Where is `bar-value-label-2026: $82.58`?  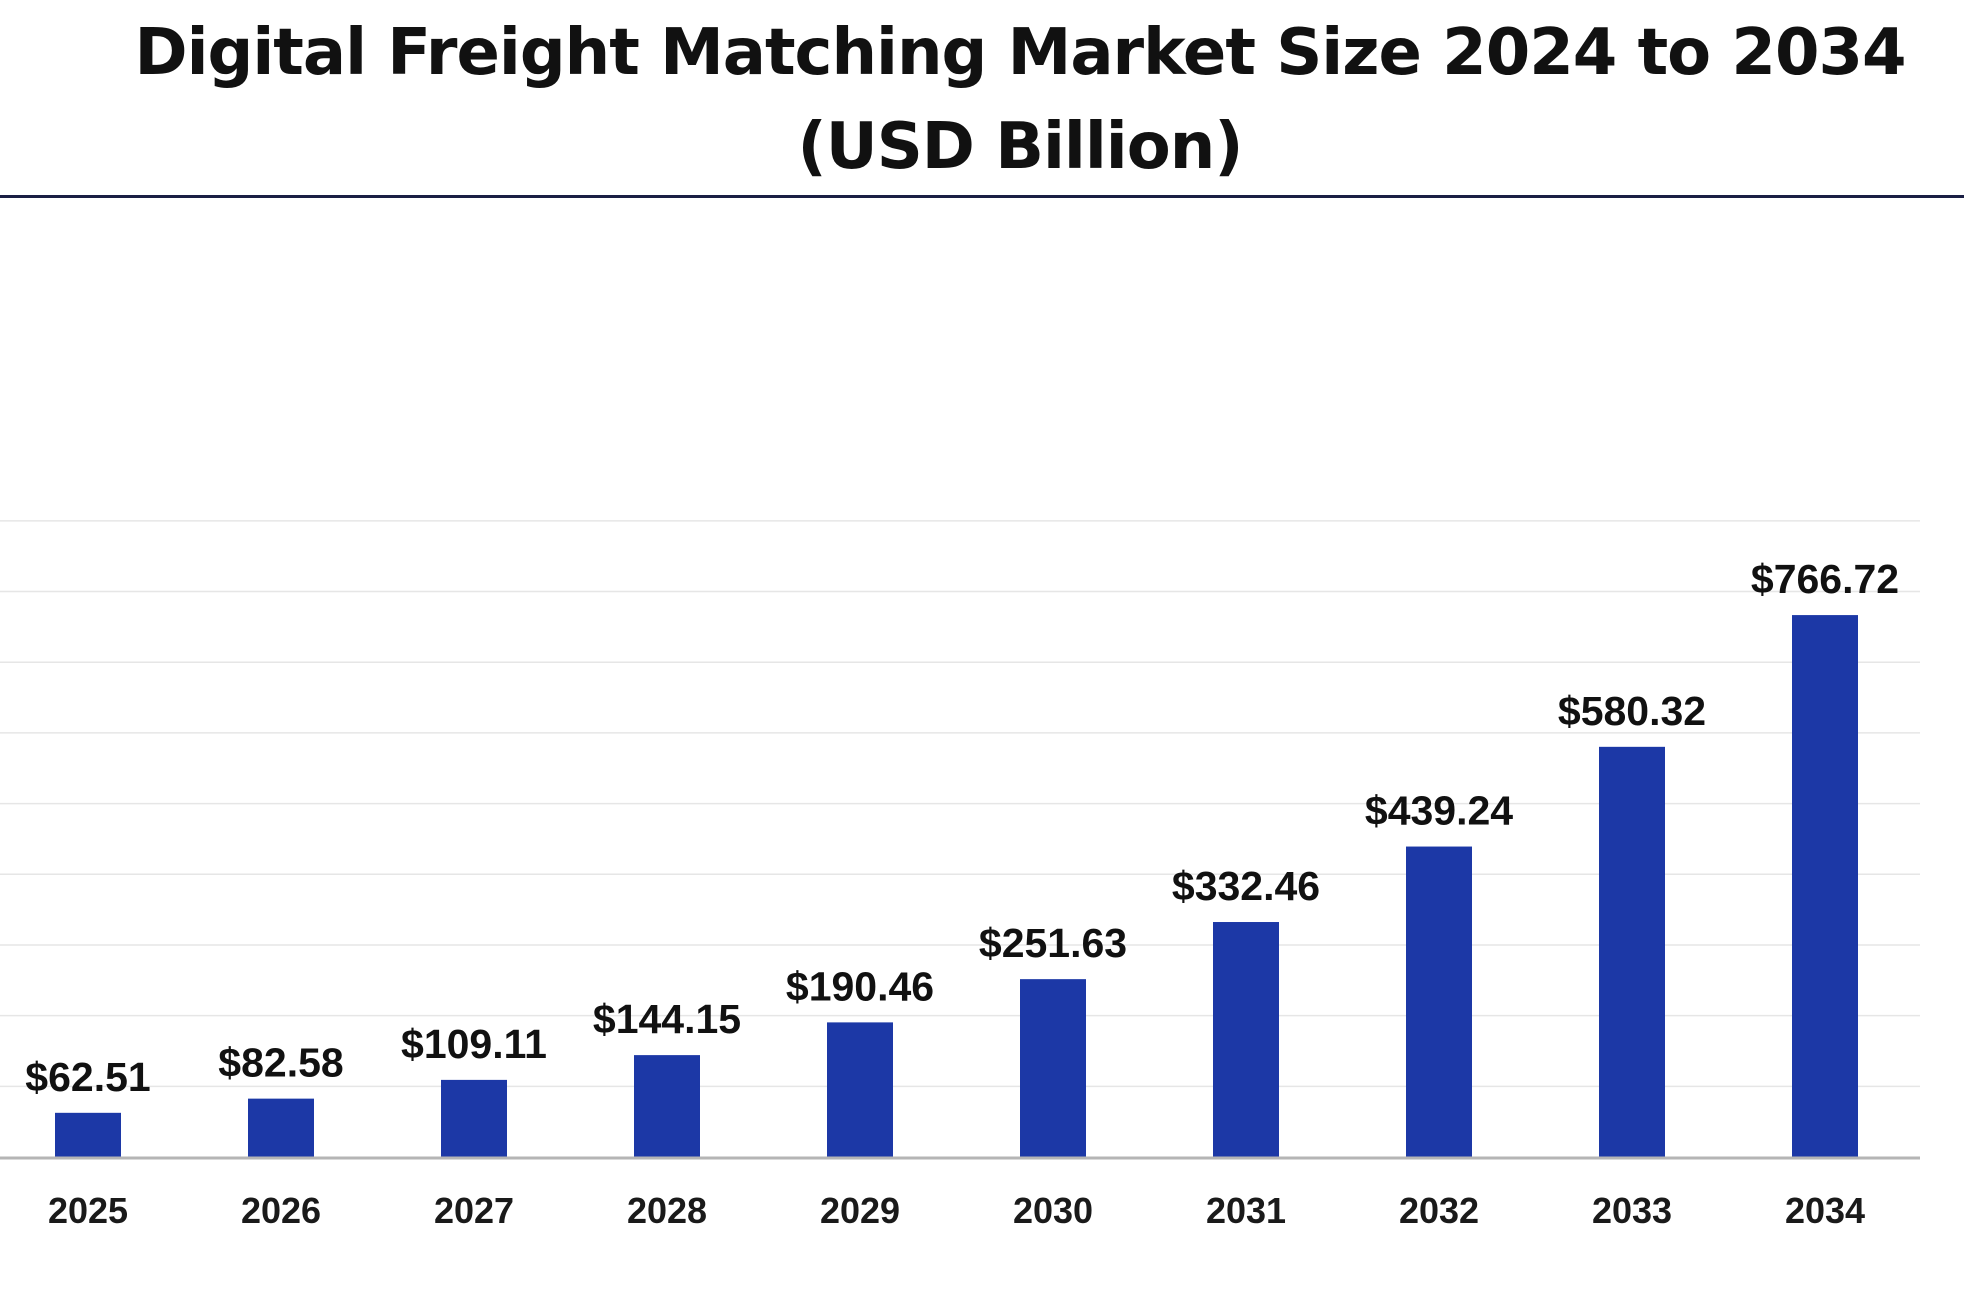 bar-value-label-2026: $82.58 is located at coordinates (280, 1063).